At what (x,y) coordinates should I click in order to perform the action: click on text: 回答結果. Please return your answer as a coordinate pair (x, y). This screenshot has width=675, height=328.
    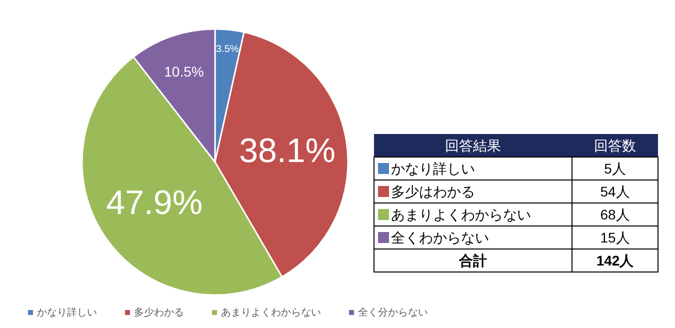
    Looking at the image, I should click on (473, 146).